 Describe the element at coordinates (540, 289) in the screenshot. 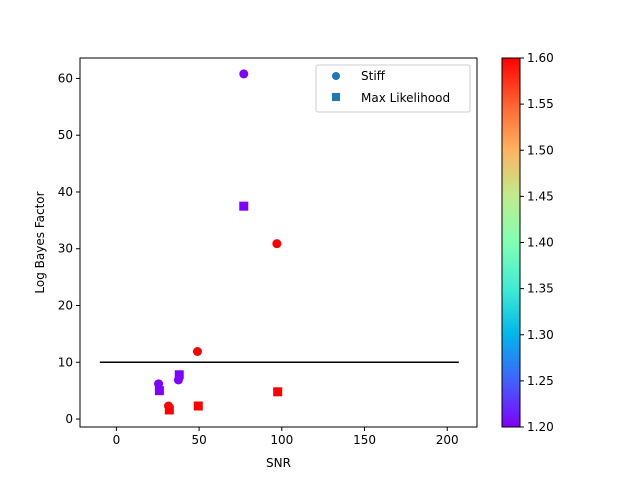

I see `colorbar-tick-label: 1.35` at that location.